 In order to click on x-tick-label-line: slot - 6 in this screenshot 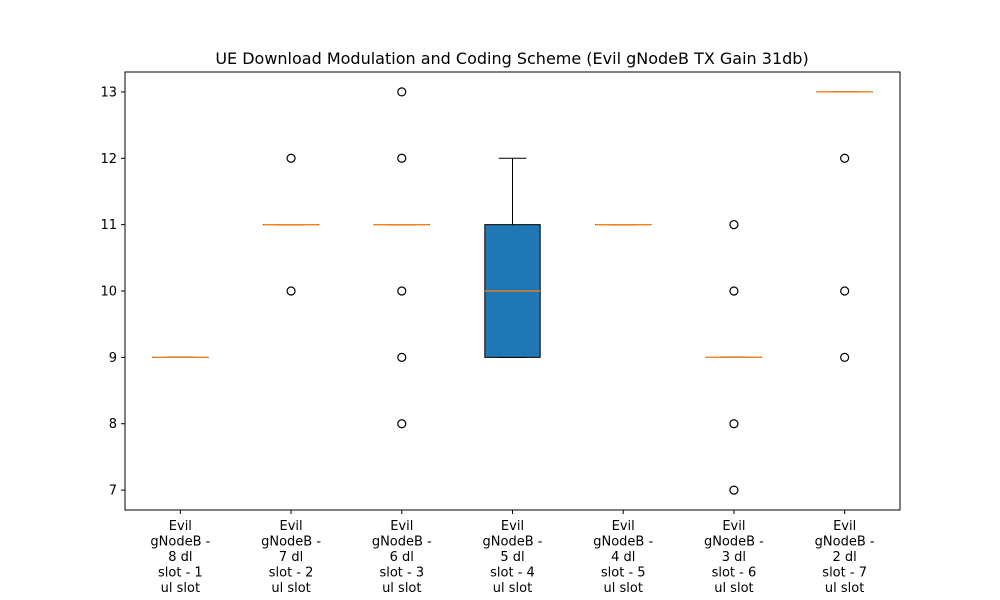, I will do `click(734, 573)`.